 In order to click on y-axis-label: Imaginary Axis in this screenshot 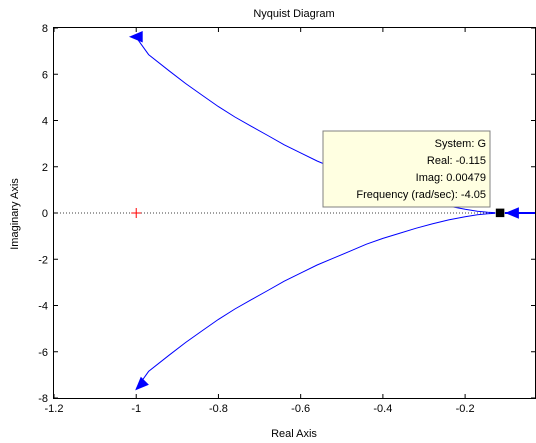, I will do `click(15, 214)`.